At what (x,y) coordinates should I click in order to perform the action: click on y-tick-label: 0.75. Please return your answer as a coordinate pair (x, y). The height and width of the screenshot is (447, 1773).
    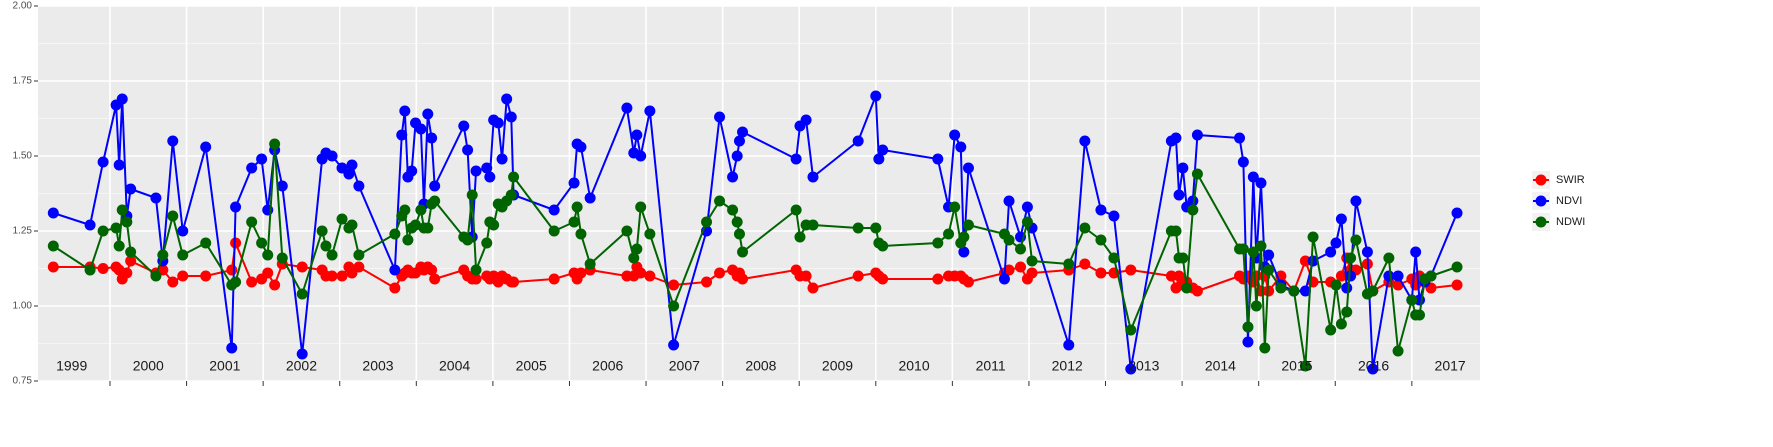
    Looking at the image, I should click on (23, 381).